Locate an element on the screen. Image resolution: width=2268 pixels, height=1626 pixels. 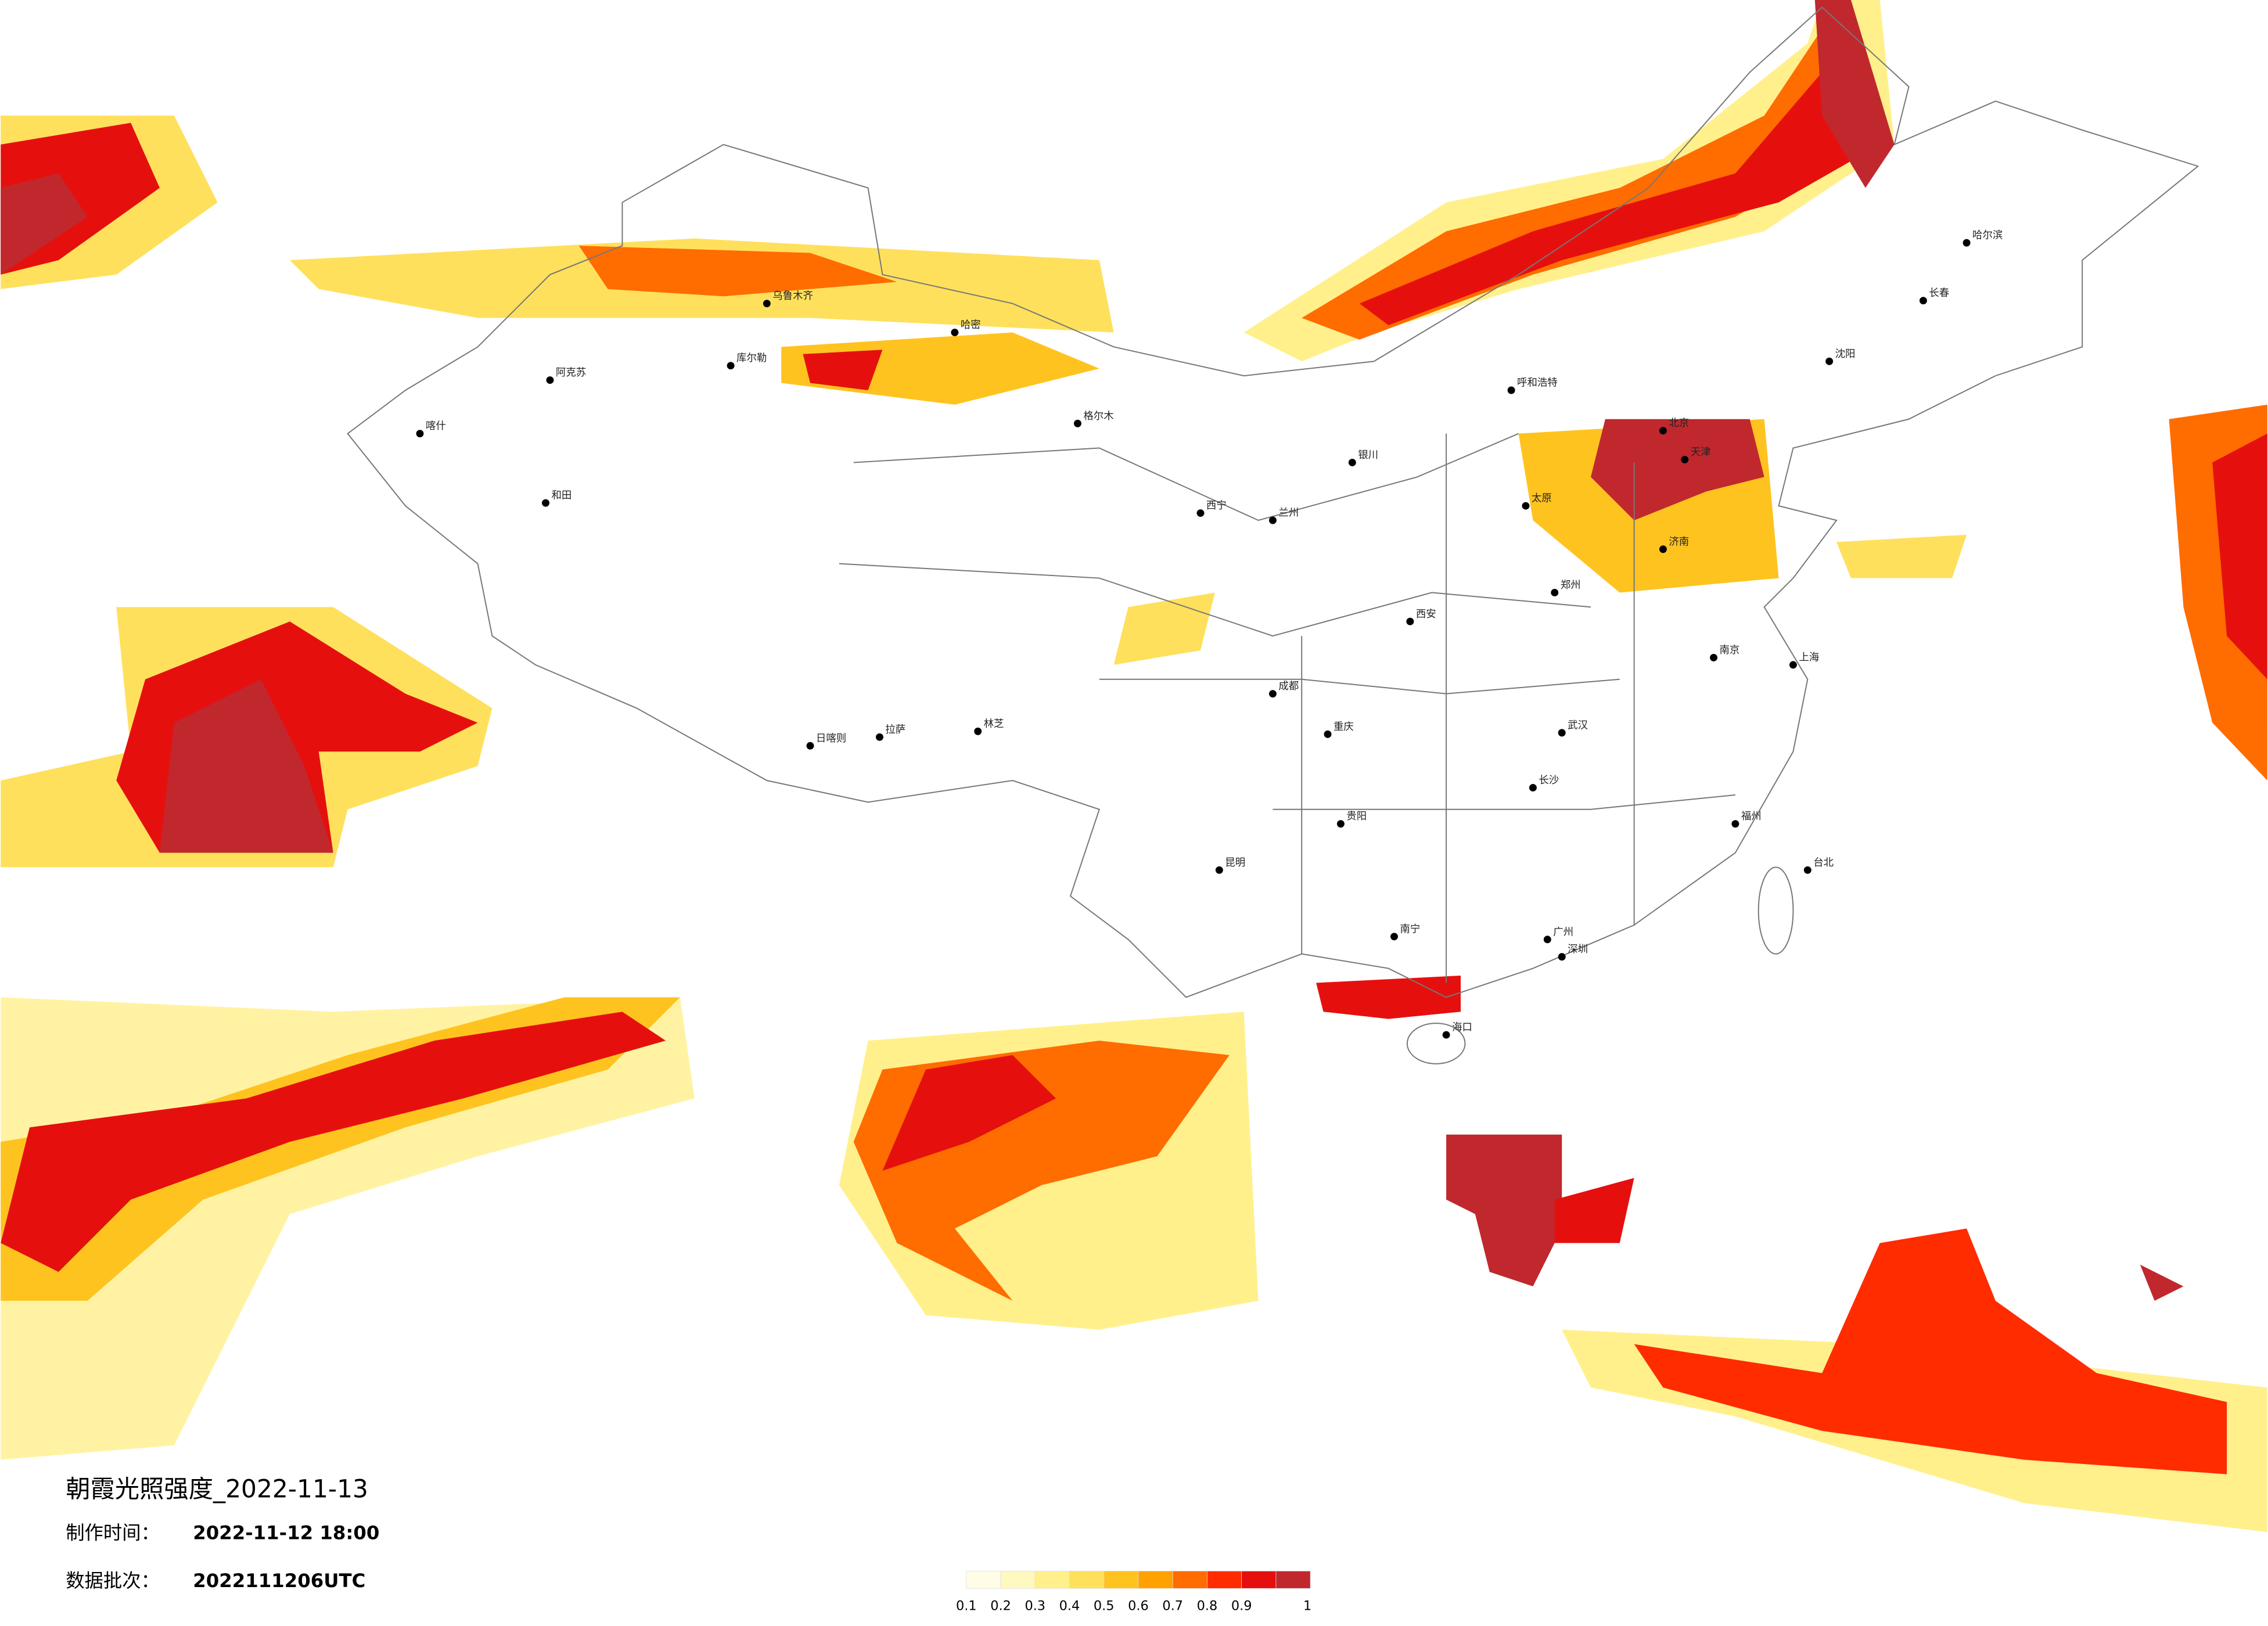
colorbar-label: 1 is located at coordinates (1307, 1606).